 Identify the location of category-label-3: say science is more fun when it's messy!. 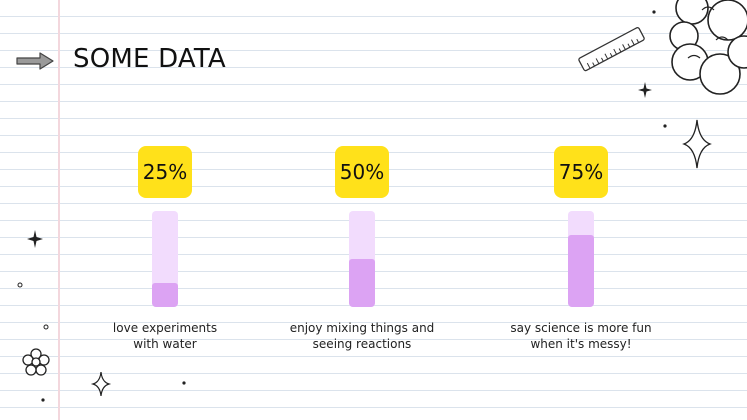
(581, 336).